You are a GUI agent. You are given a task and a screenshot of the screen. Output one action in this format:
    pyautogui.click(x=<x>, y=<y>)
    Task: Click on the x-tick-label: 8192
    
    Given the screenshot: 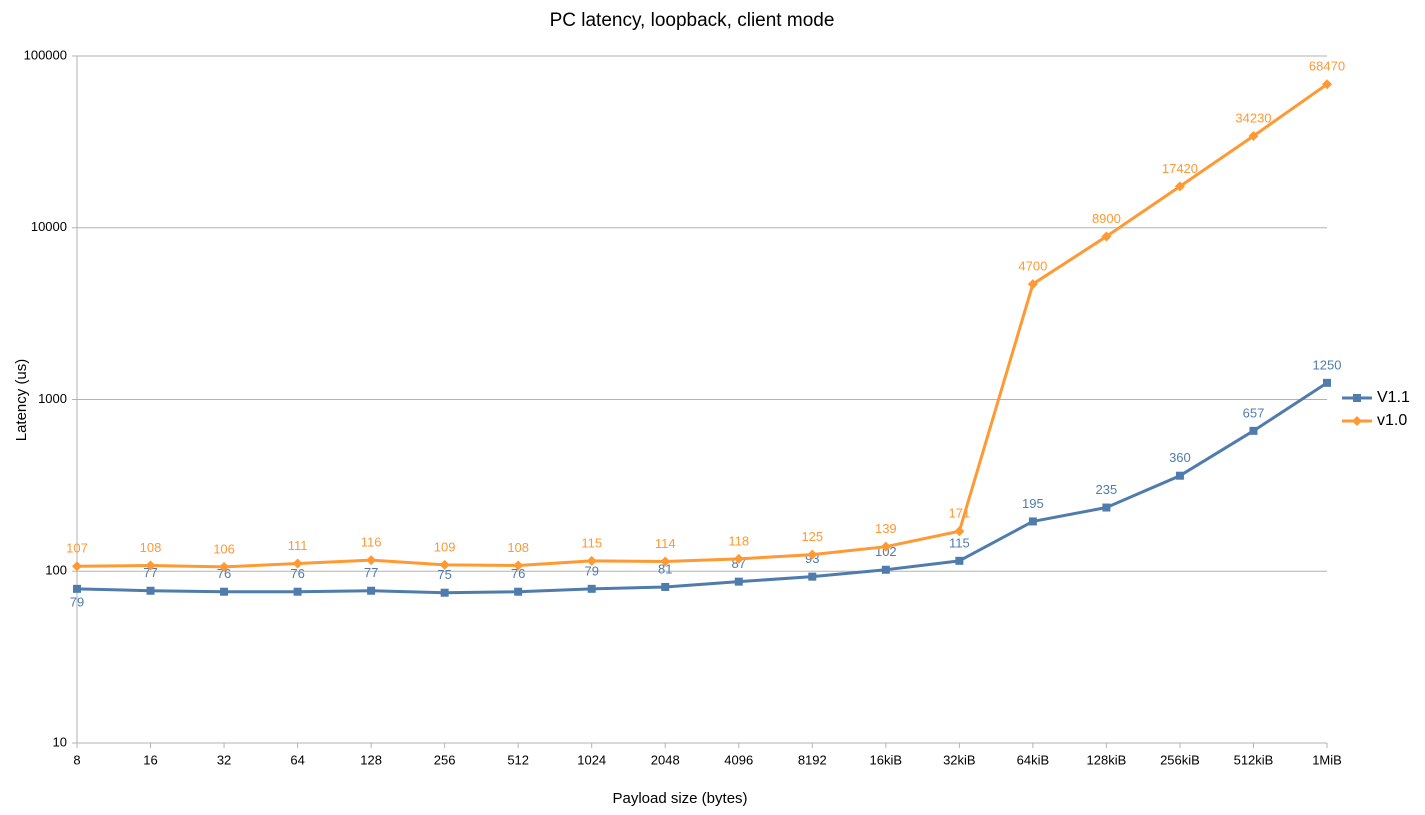 What is the action you would take?
    pyautogui.click(x=812, y=759)
    